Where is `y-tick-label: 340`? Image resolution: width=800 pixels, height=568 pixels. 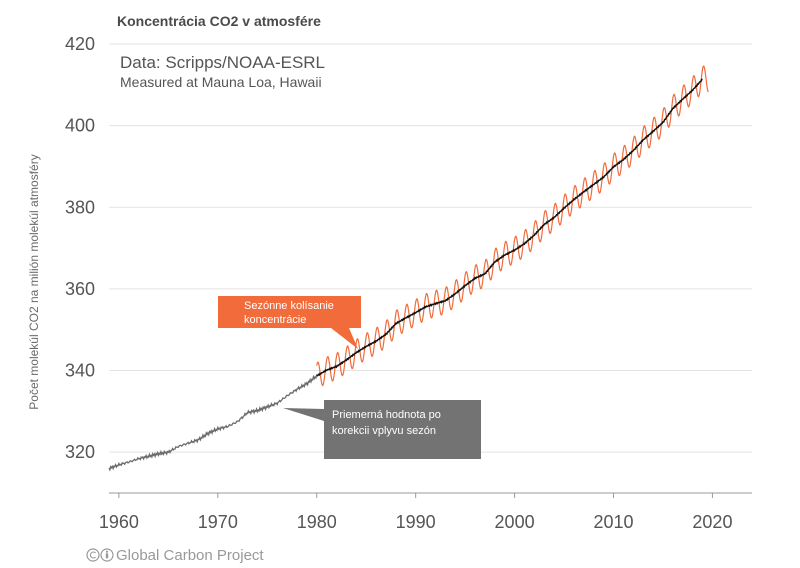 y-tick-label: 340 is located at coordinates (80, 371).